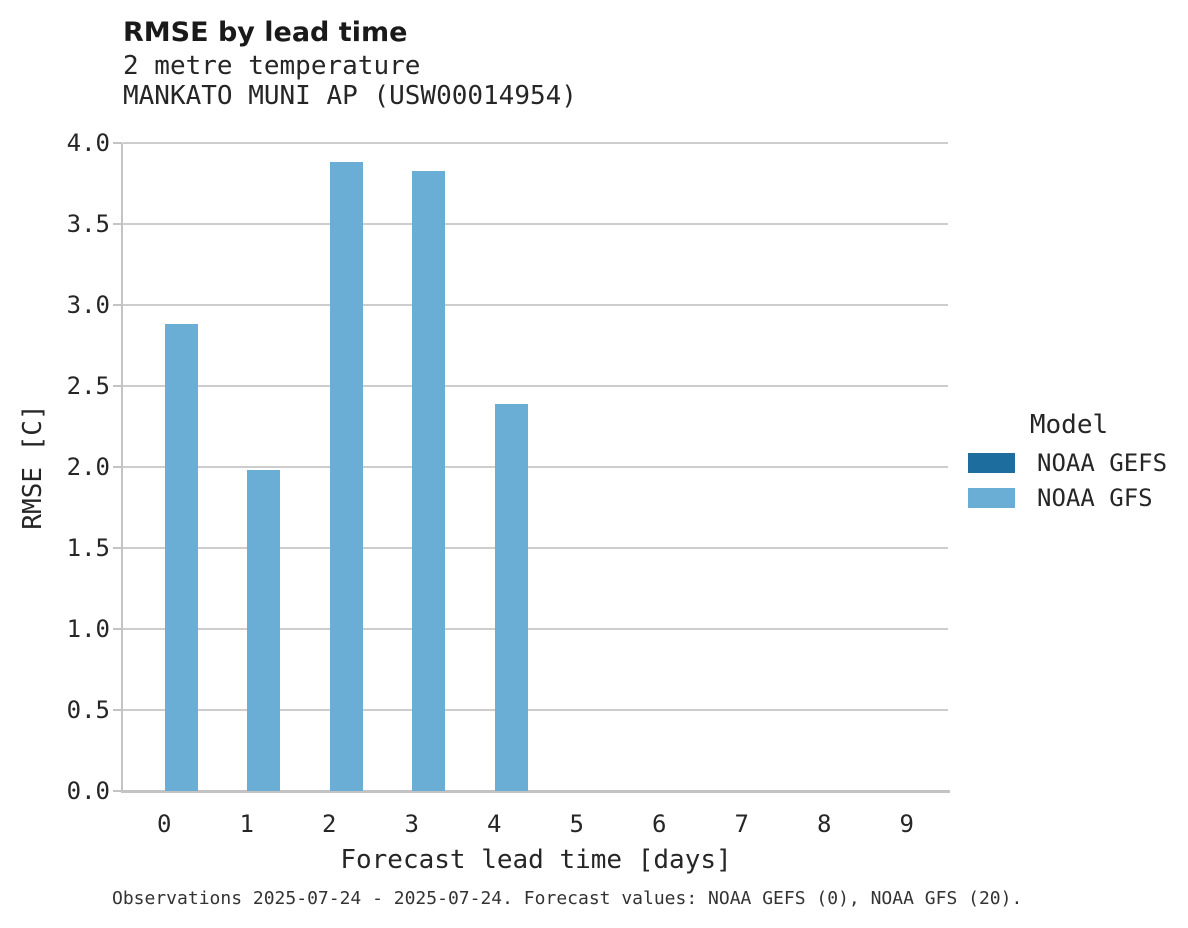 This screenshot has height=928, width=1188. What do you see at coordinates (88, 305) in the screenshot?
I see `y-tick-label: 3.0` at bounding box center [88, 305].